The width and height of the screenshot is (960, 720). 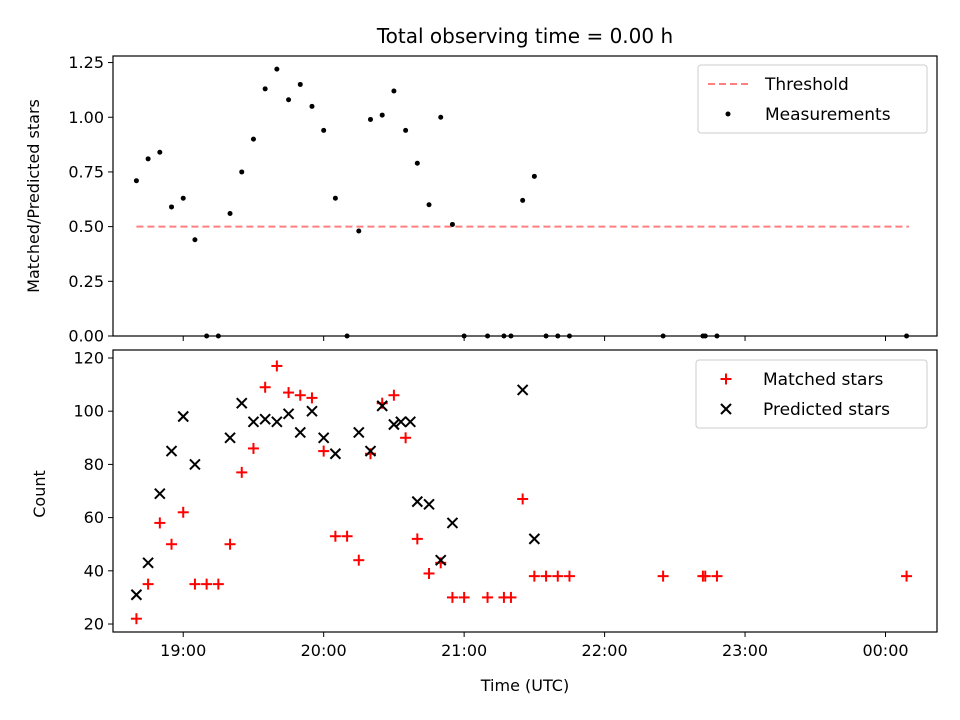 What do you see at coordinates (94, 570) in the screenshot?
I see `y-tick-label: 40` at bounding box center [94, 570].